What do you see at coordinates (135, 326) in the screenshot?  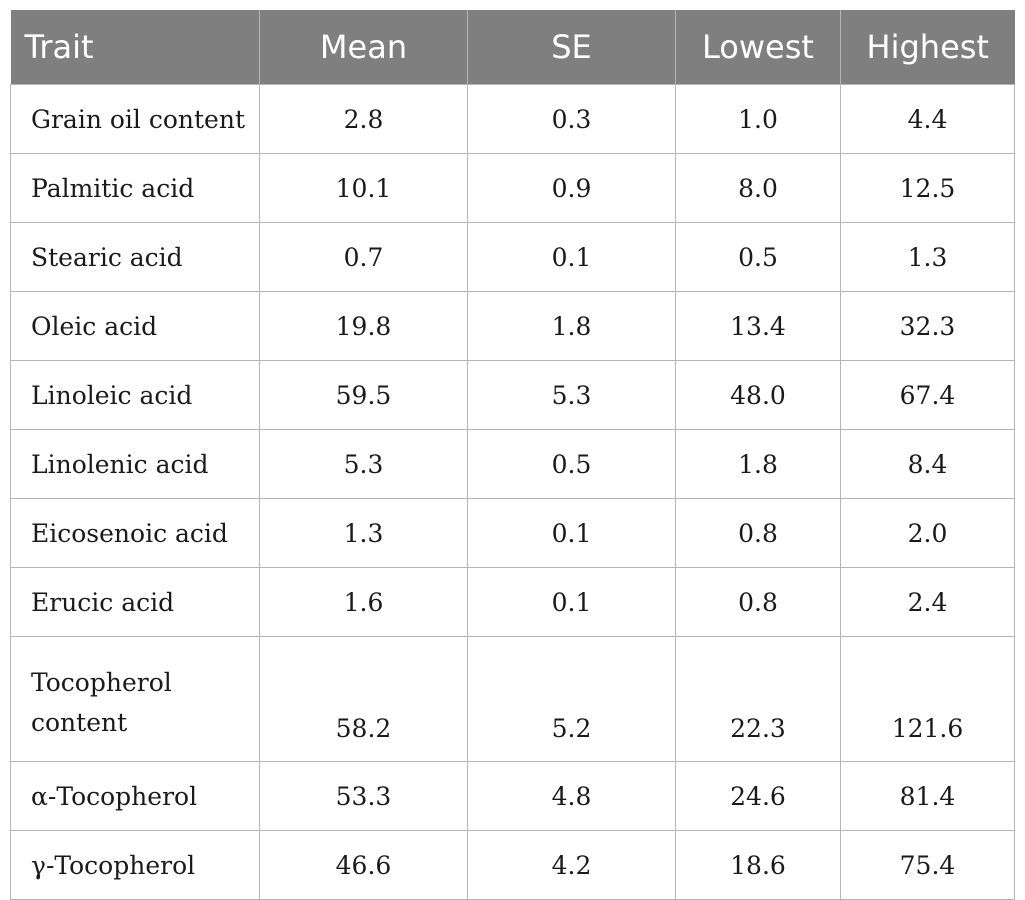 I see `trait-cell: Oleic acid` at bounding box center [135, 326].